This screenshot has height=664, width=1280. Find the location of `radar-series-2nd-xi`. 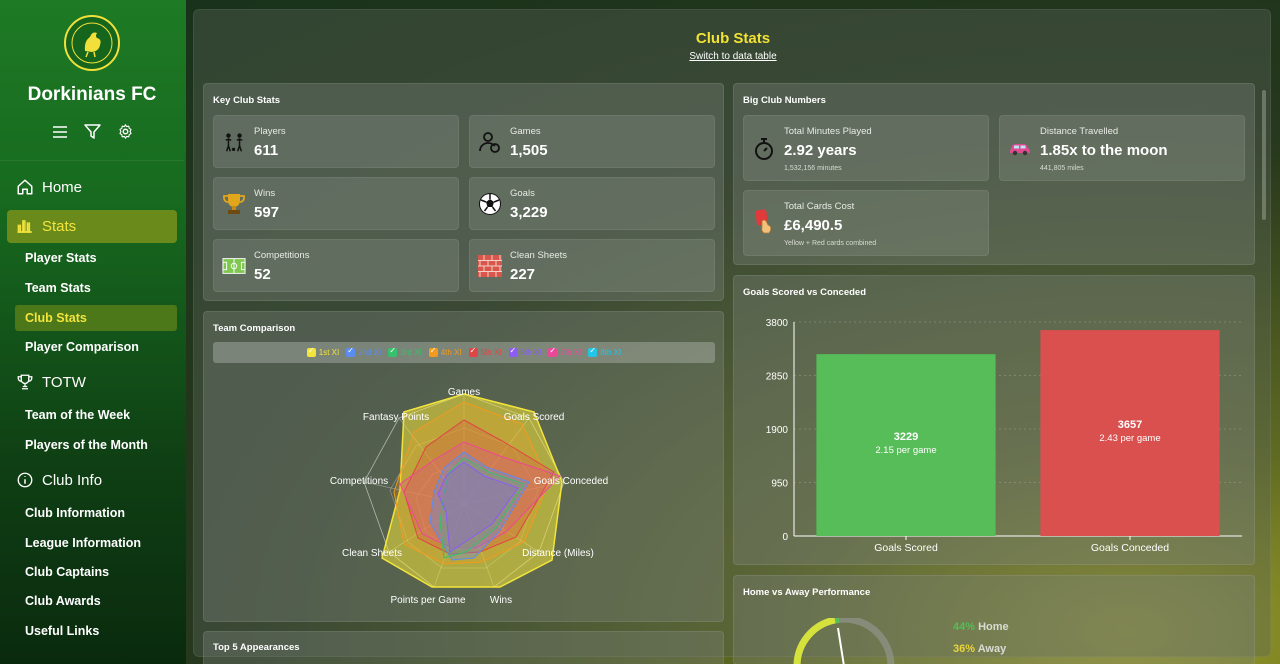

radar-series-2nd-xi is located at coordinates (479, 506).